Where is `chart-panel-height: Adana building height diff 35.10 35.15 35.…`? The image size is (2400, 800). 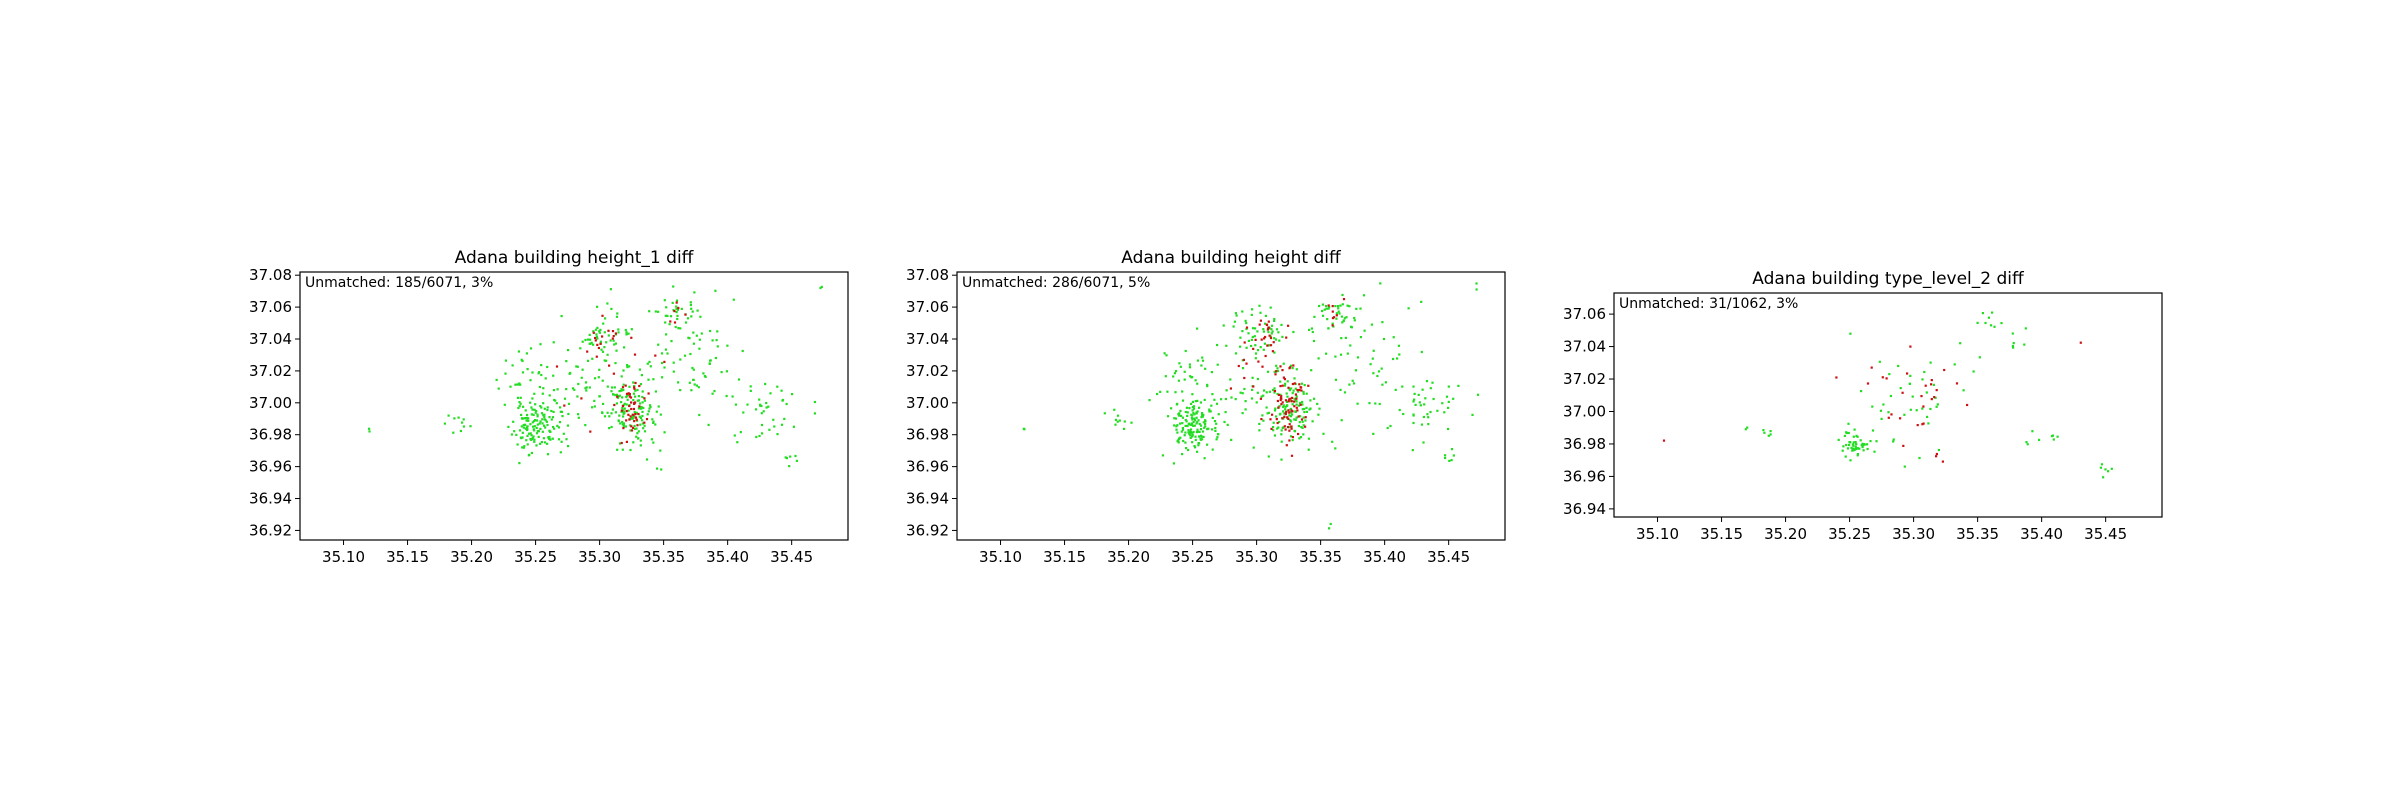
chart-panel-height: Adana building height diff 35.10 35.15 35.… is located at coordinates (1206, 407).